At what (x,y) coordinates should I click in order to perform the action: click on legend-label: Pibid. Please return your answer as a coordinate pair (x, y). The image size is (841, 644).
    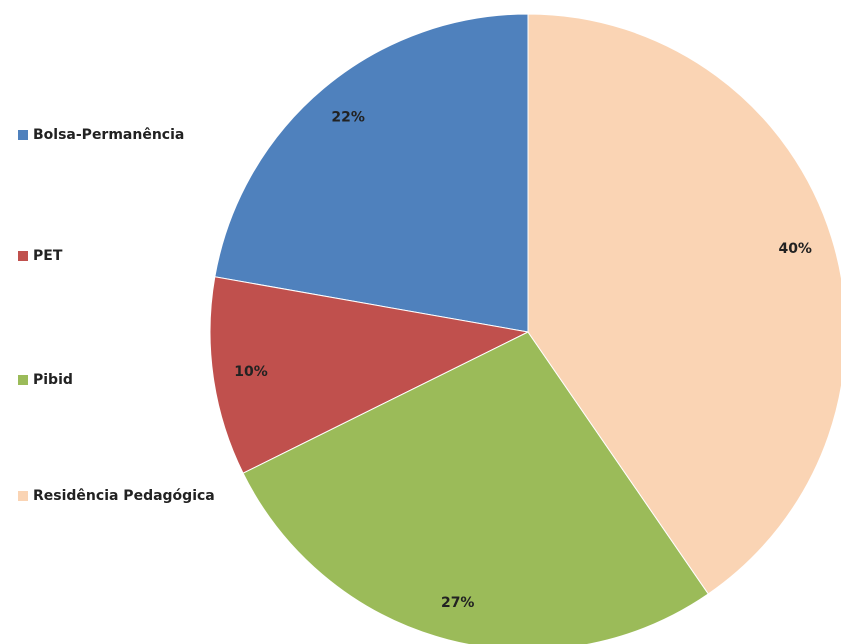
    Looking at the image, I should click on (53, 380).